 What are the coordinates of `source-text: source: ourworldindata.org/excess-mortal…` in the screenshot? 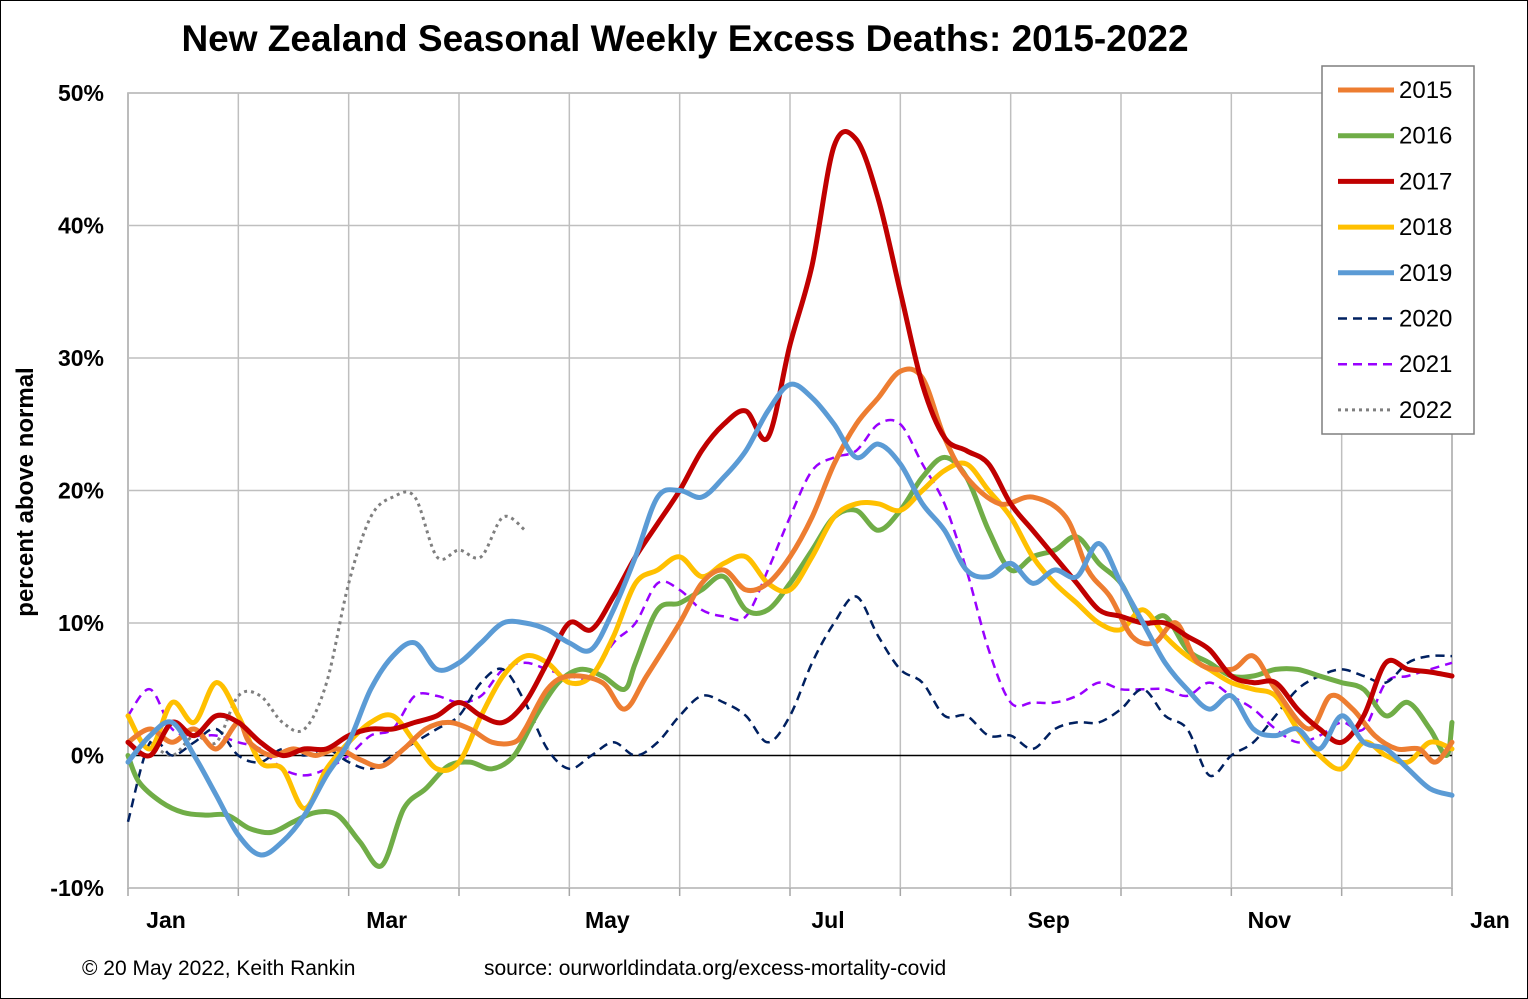 It's located at (715, 968).